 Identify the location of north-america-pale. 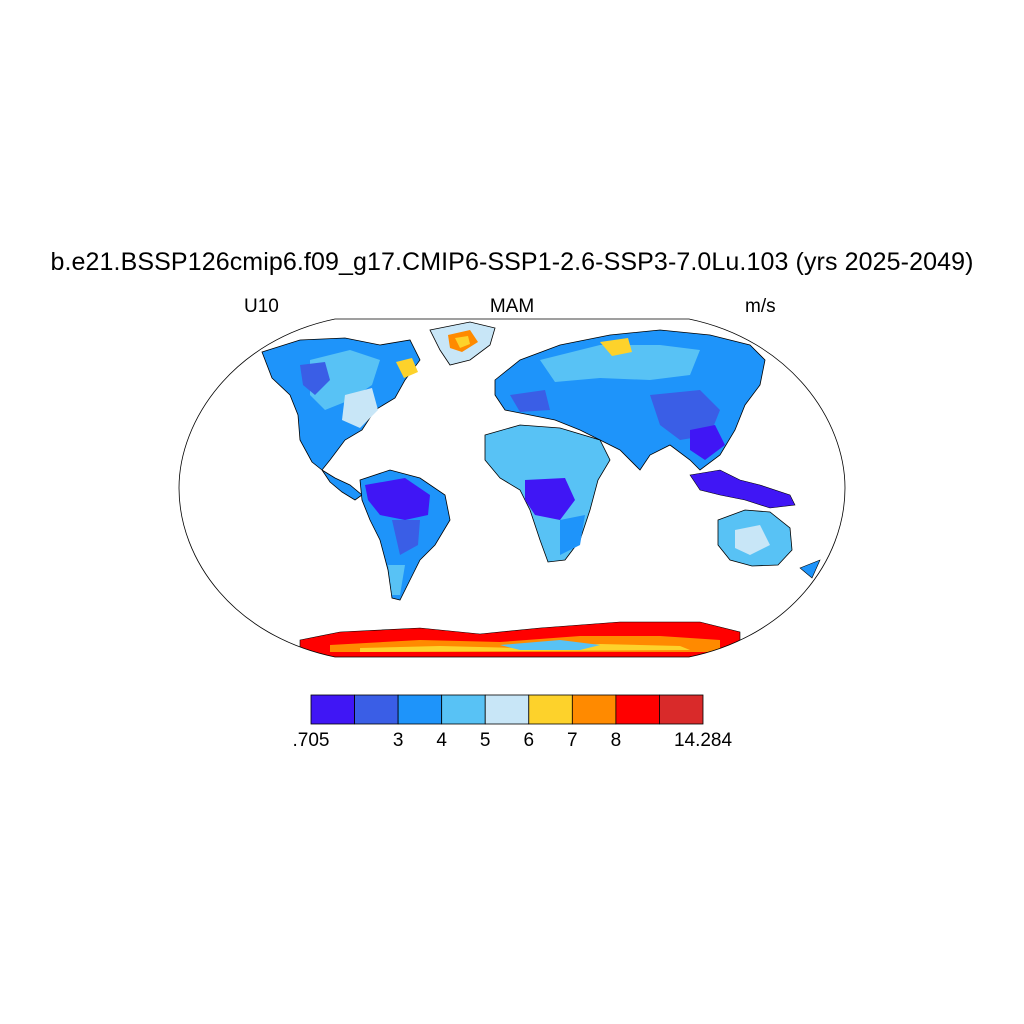
(360, 408).